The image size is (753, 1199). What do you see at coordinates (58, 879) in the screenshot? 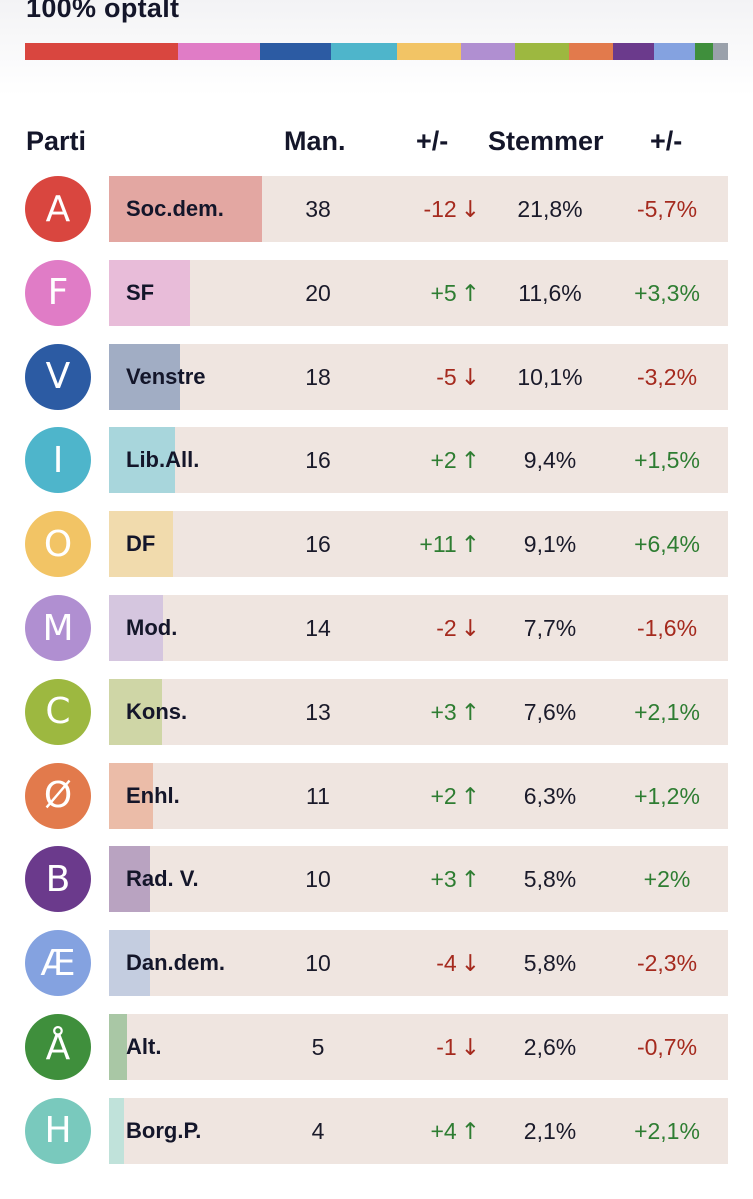
I see `party-letter-badge: B` at bounding box center [58, 879].